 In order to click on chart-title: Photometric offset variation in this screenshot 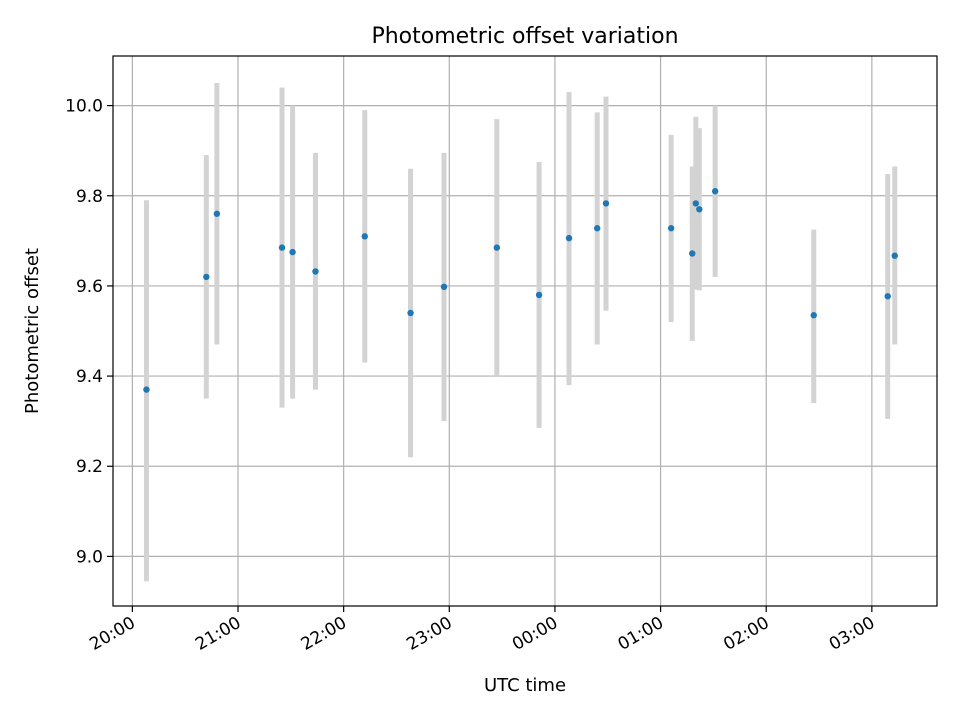, I will do `click(524, 36)`.